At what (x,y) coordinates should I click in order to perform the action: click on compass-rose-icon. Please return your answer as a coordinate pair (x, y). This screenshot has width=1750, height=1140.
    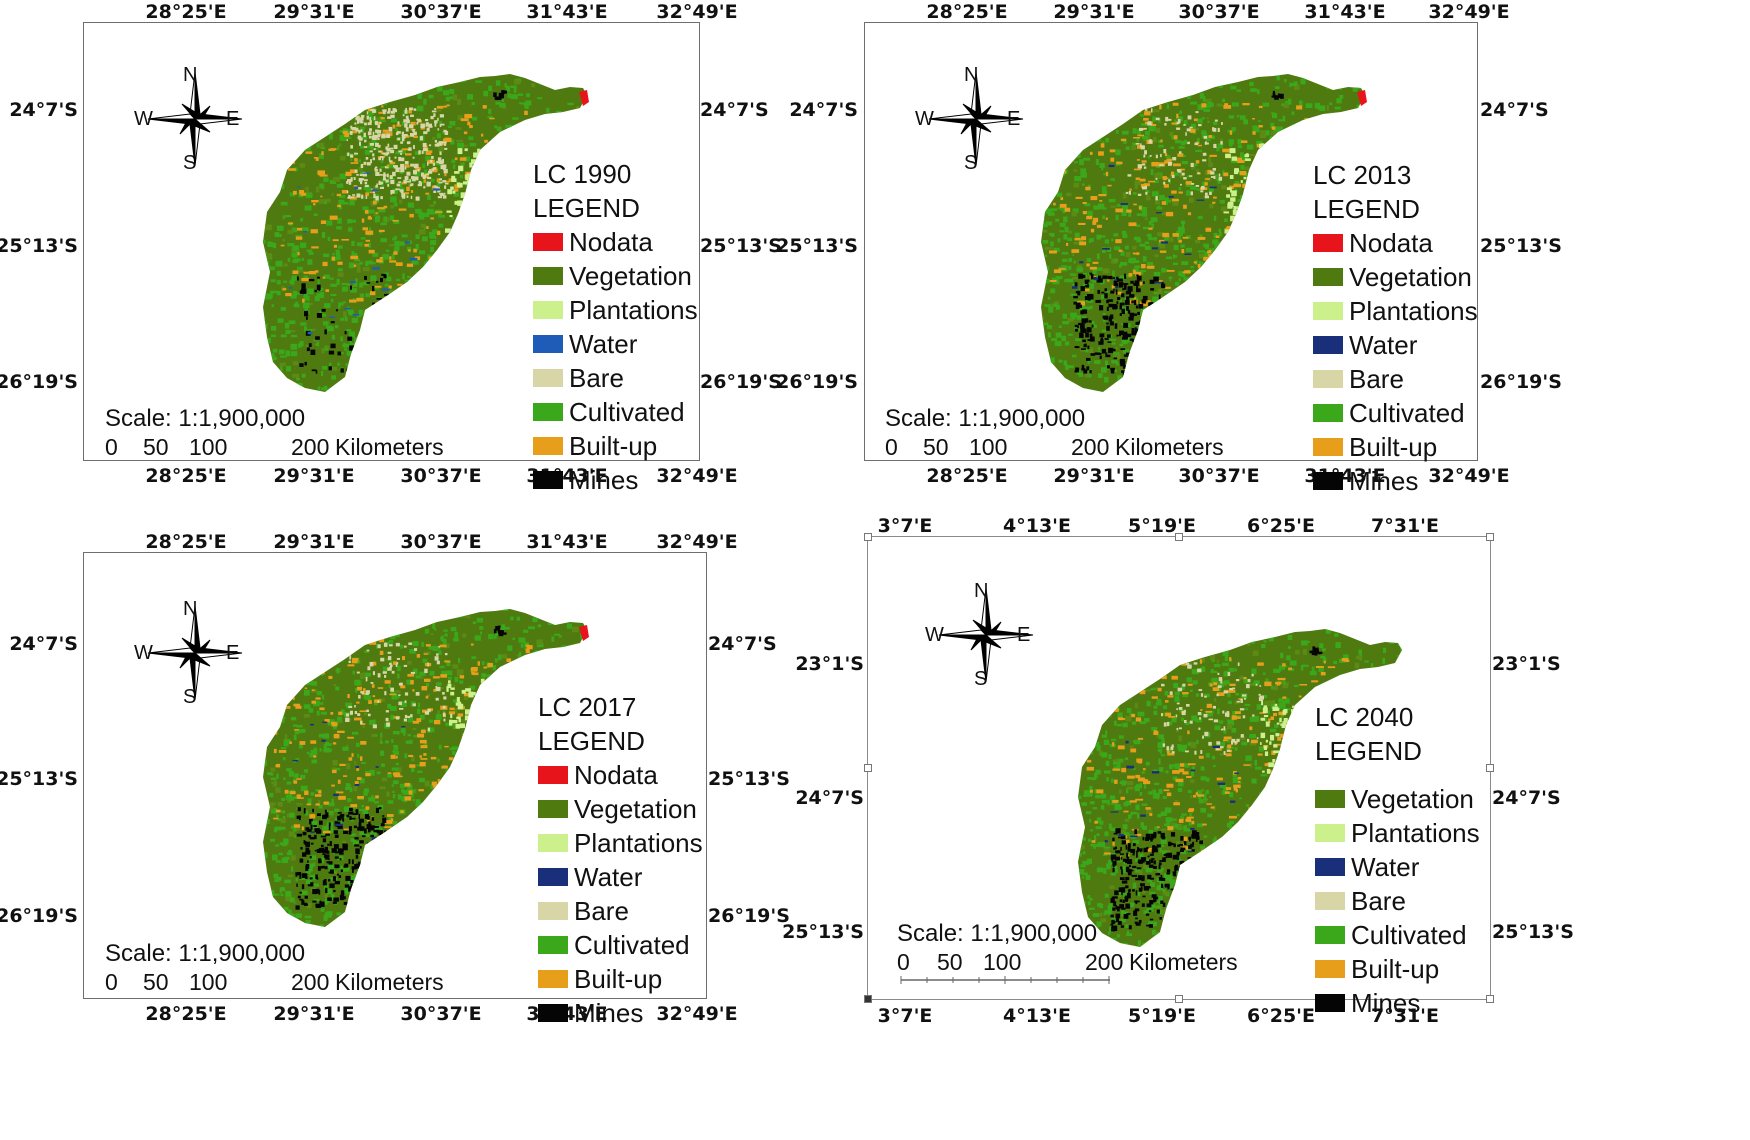
    Looking at the image, I should click on (986, 635).